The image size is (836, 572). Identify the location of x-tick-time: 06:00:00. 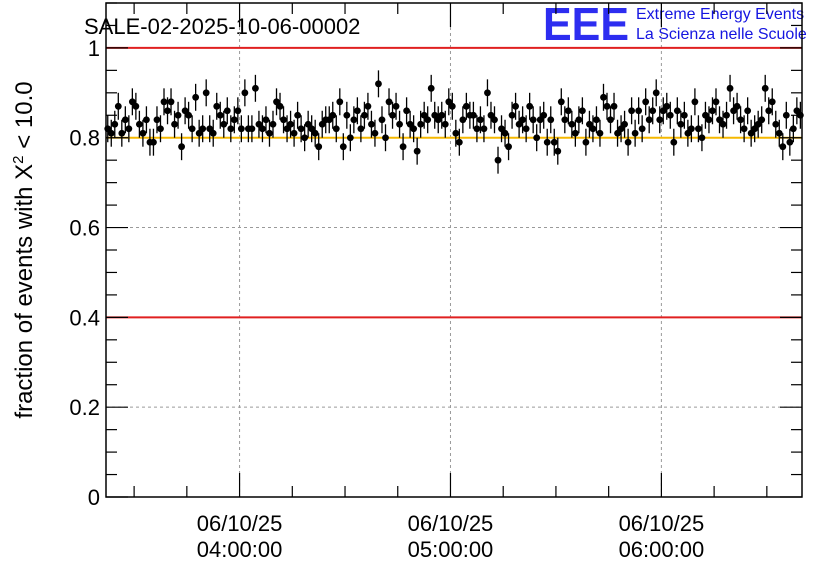
(662, 549).